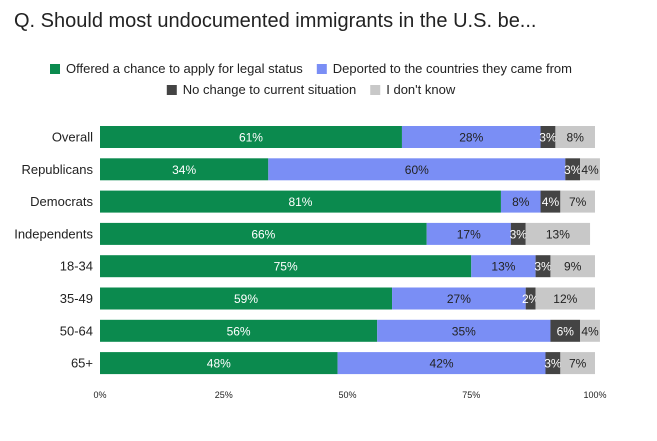 The image size is (657, 441). I want to click on data-label-republicans-deported-to-the-countries-they-came-from: 60%, so click(417, 170).